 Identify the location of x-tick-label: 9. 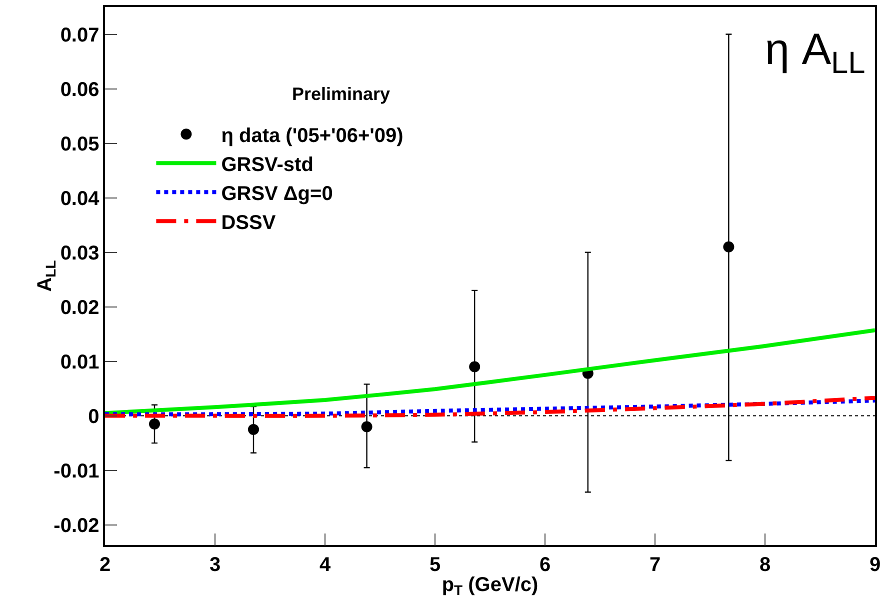
(875, 565).